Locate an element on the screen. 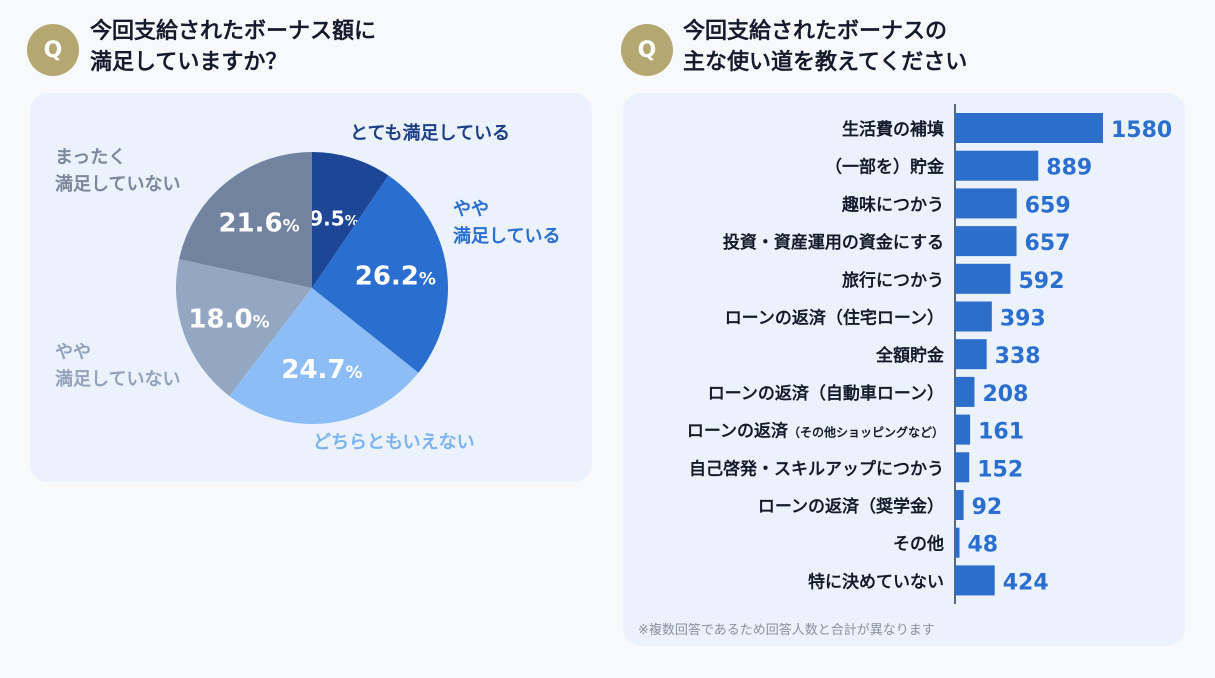  question-title-right-line2: 主な使い道を教えてください is located at coordinates (825, 62).